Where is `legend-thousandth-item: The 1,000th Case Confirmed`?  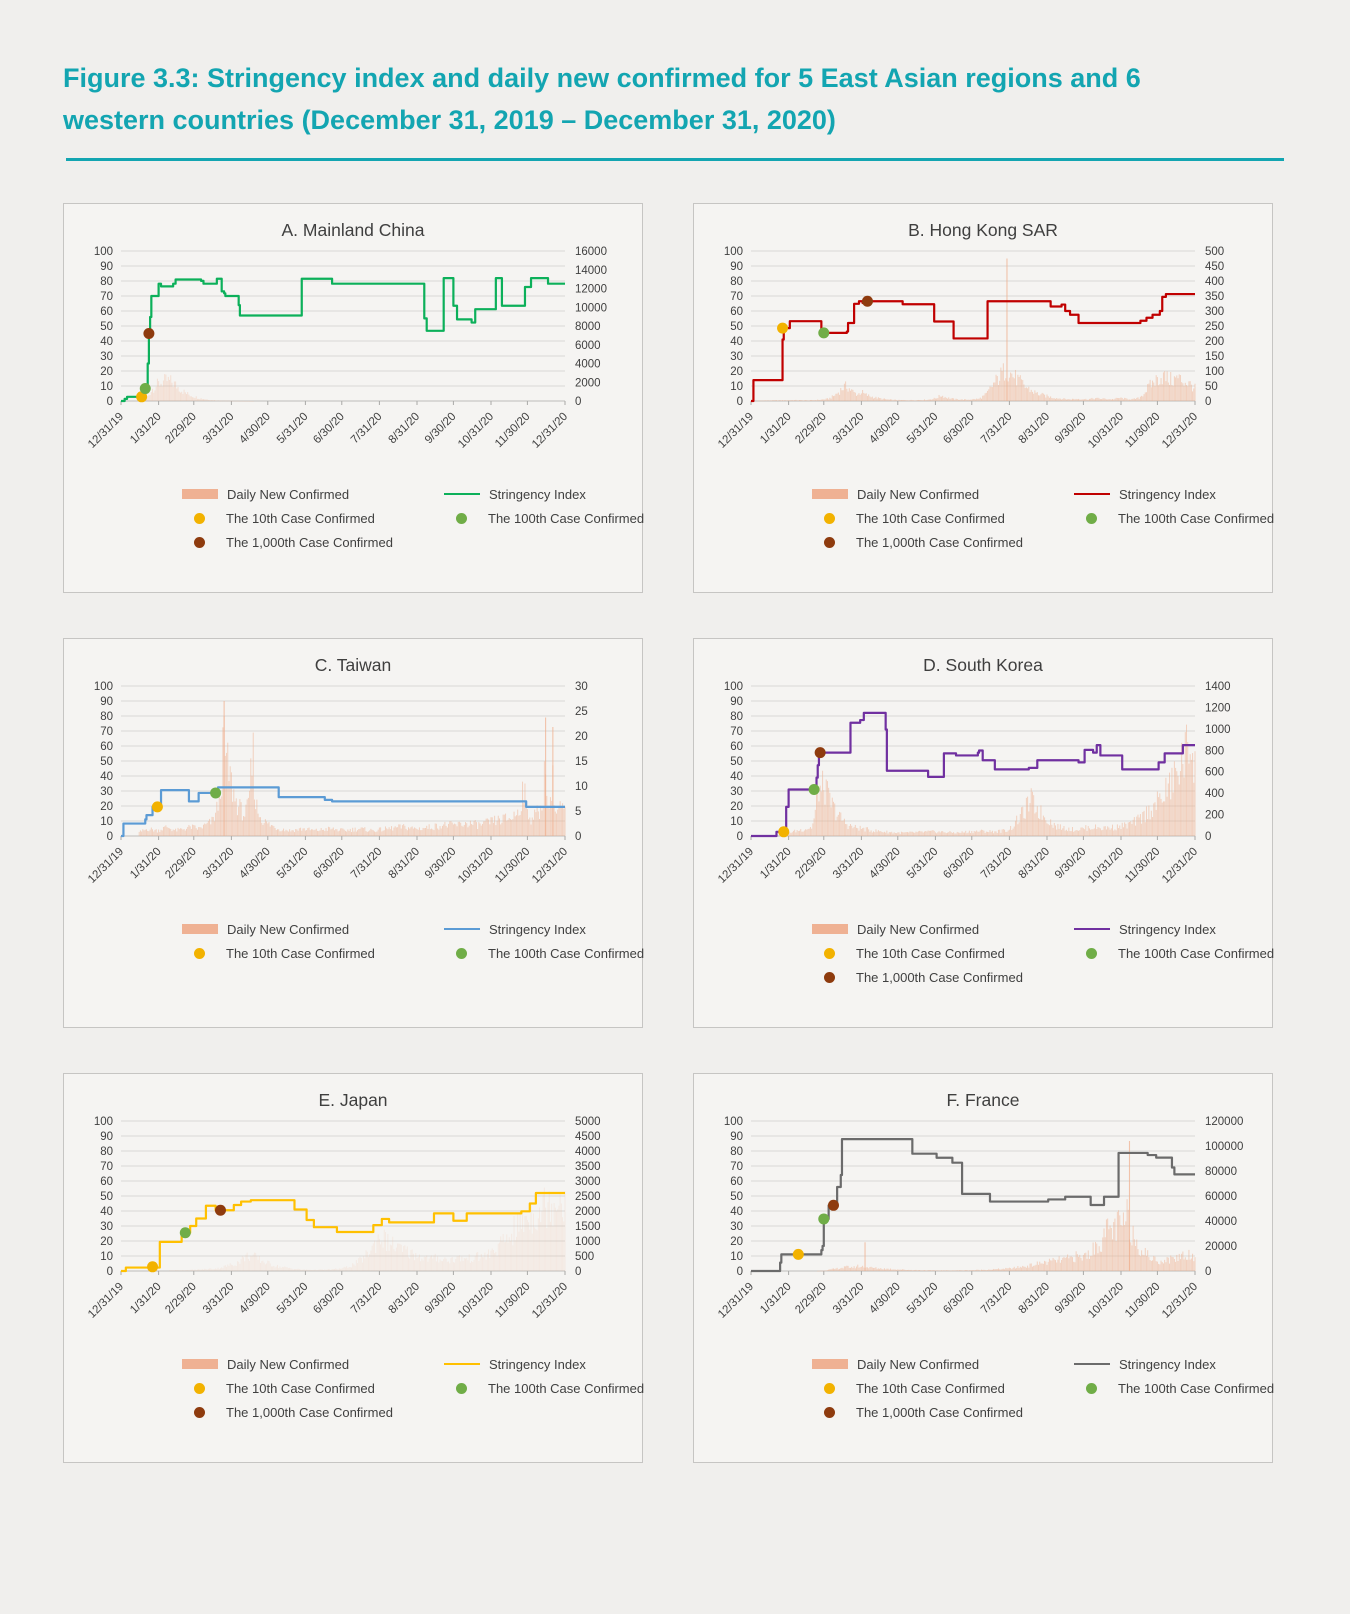
legend-thousandth-item: The 1,000th Case Confirmed is located at coordinates (313, 1412).